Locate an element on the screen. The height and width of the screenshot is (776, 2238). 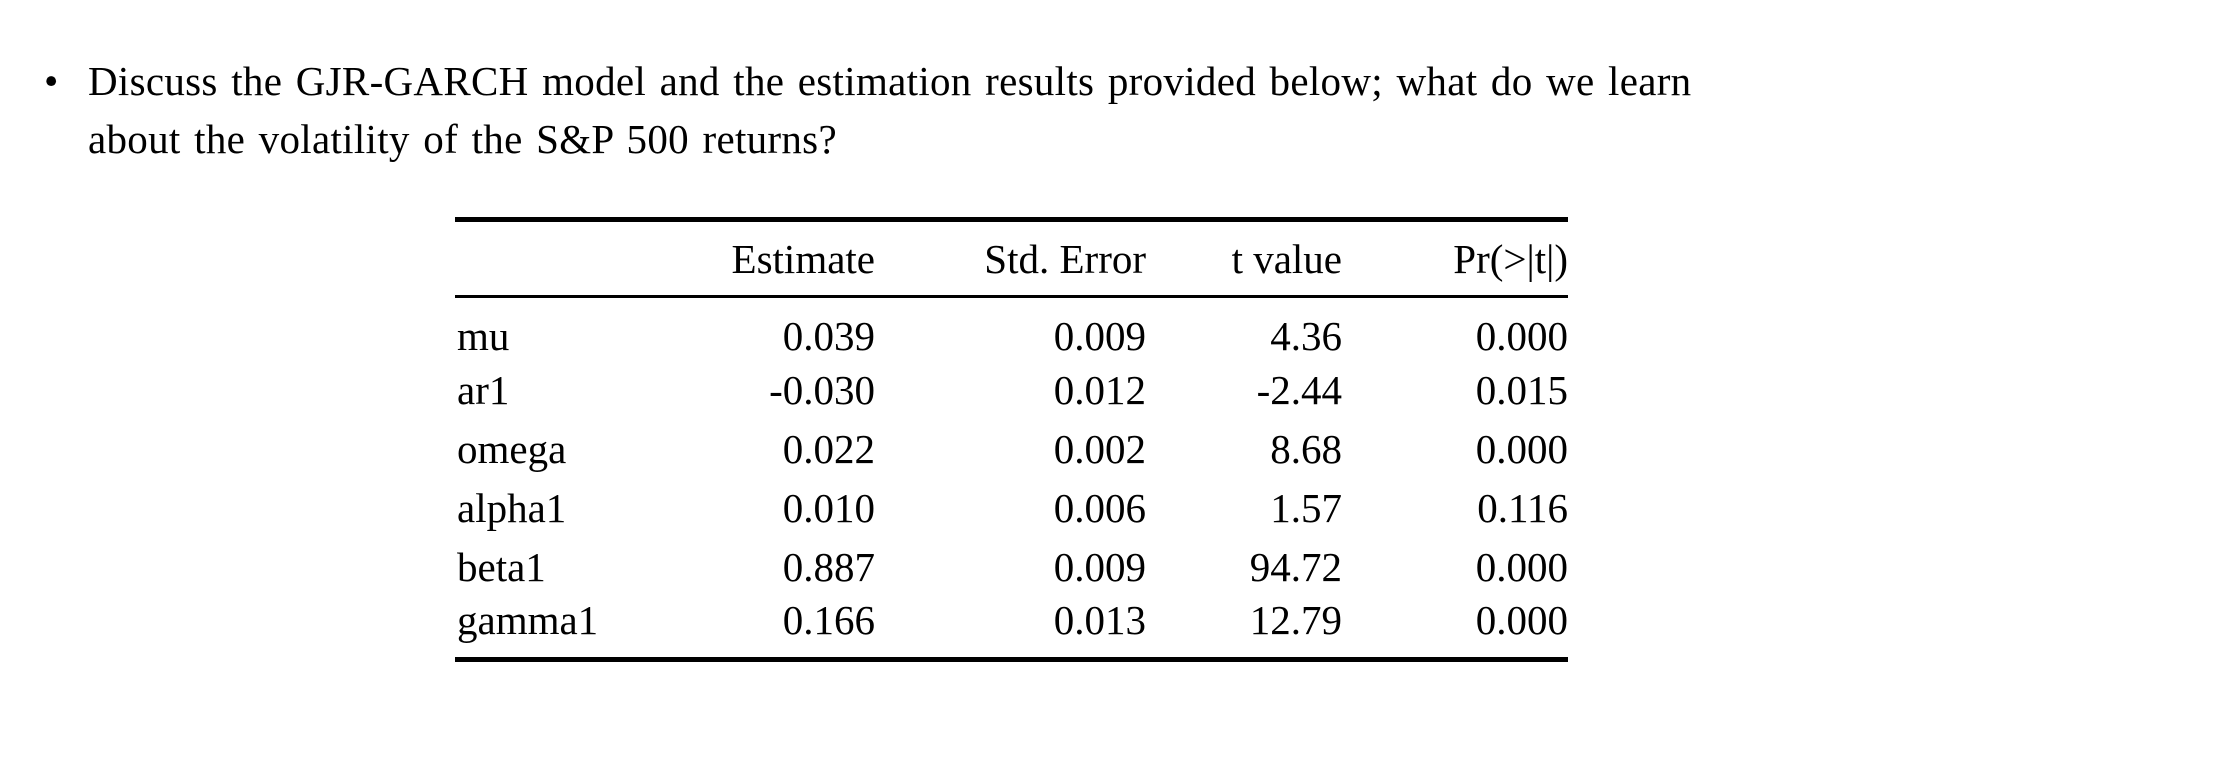
estimate-value: 0.010 is located at coordinates (828, 507).